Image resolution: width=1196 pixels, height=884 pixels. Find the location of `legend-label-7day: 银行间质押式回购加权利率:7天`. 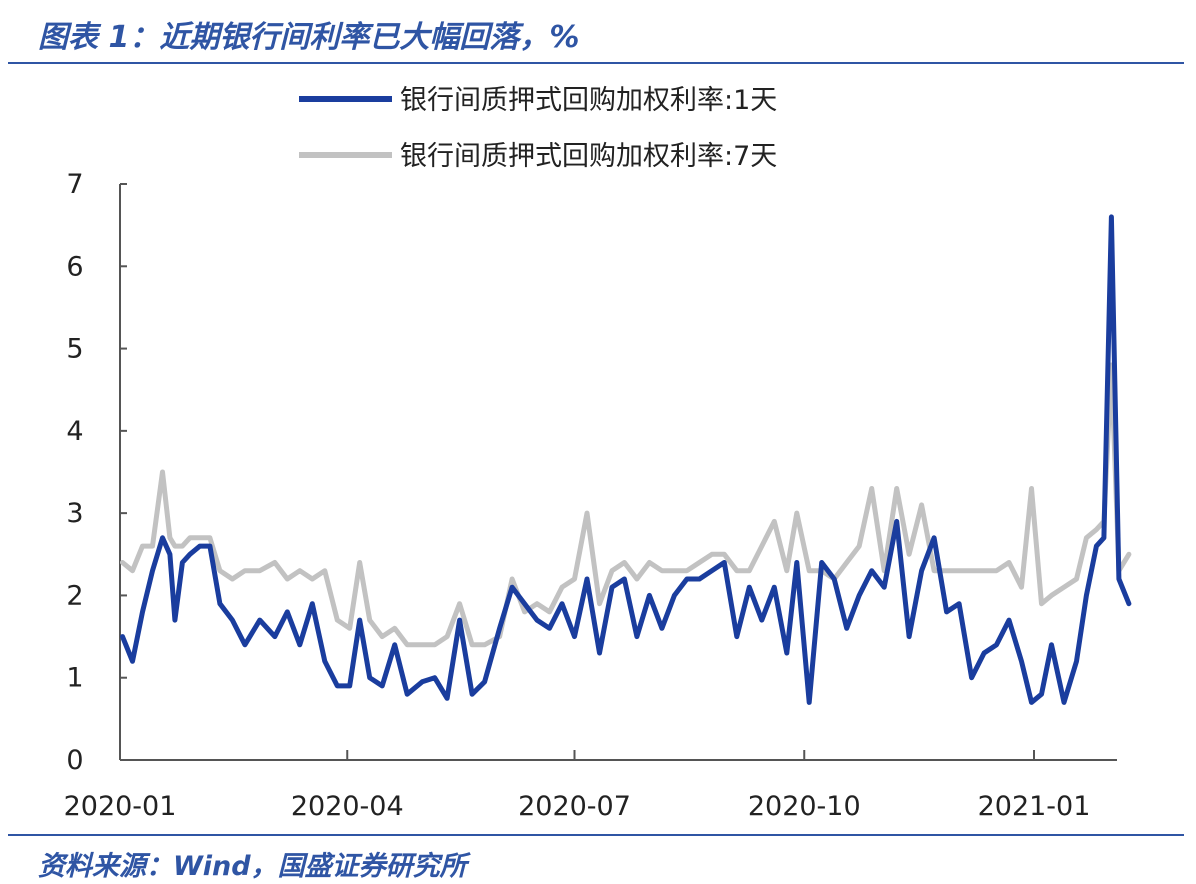

legend-label-7day: 银行间质押式回购加权利率:7天 is located at coordinates (588, 156).